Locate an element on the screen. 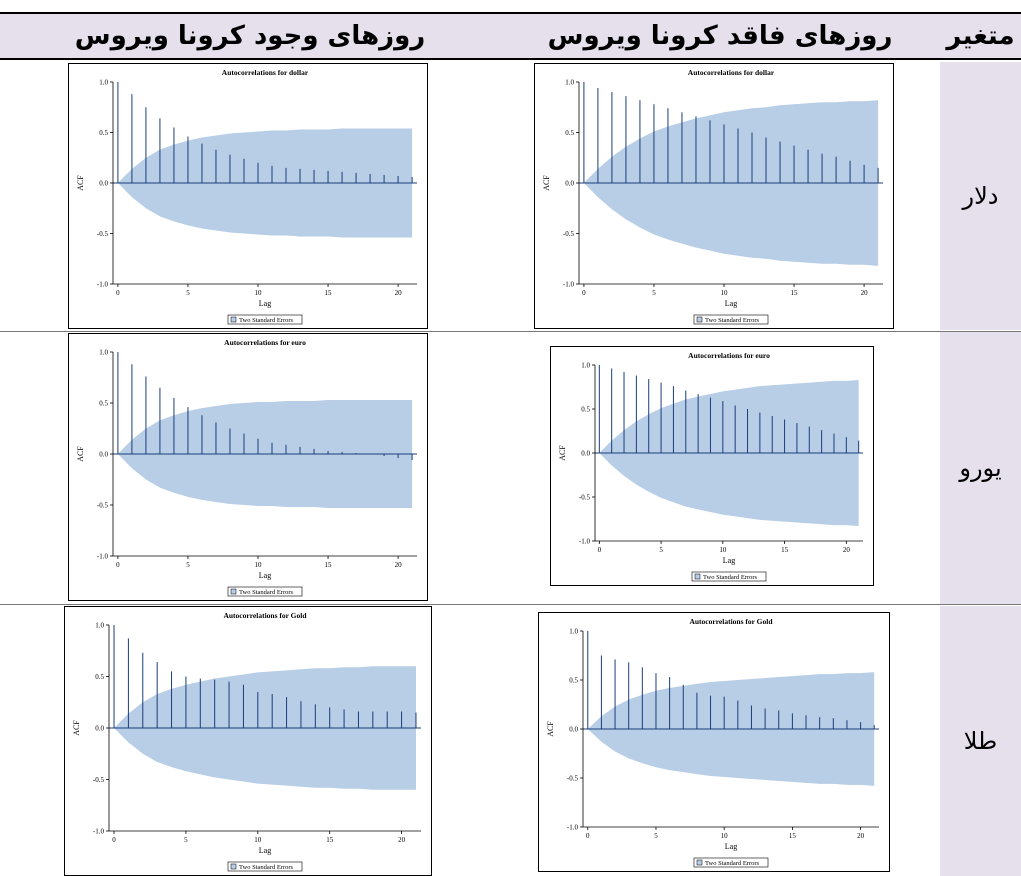 The image size is (1021, 876). header-variable: متغیر is located at coordinates (980, 36).